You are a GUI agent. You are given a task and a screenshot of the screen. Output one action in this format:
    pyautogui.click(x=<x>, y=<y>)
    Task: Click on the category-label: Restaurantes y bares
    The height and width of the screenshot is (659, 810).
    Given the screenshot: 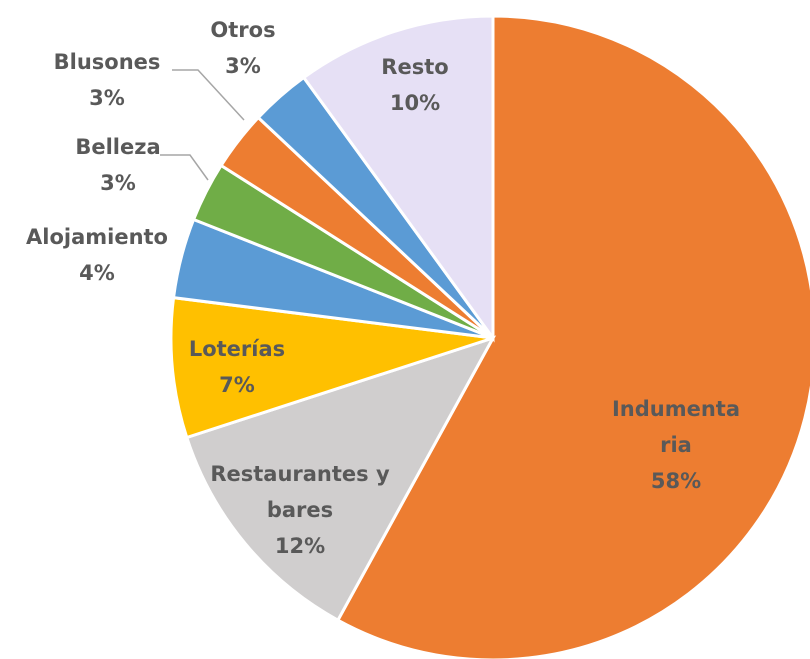 What is the action you would take?
    pyautogui.click(x=300, y=492)
    